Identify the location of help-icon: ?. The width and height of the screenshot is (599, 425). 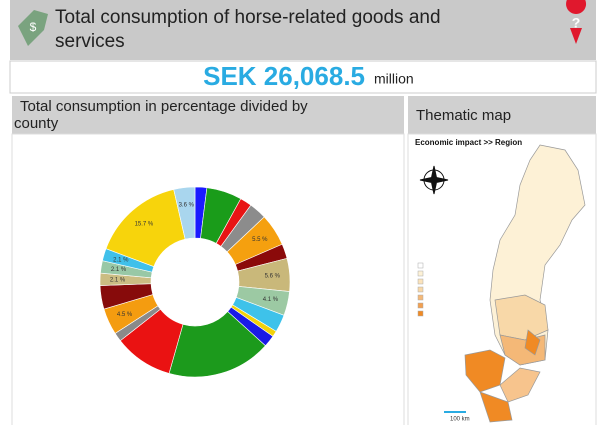
(576, 22).